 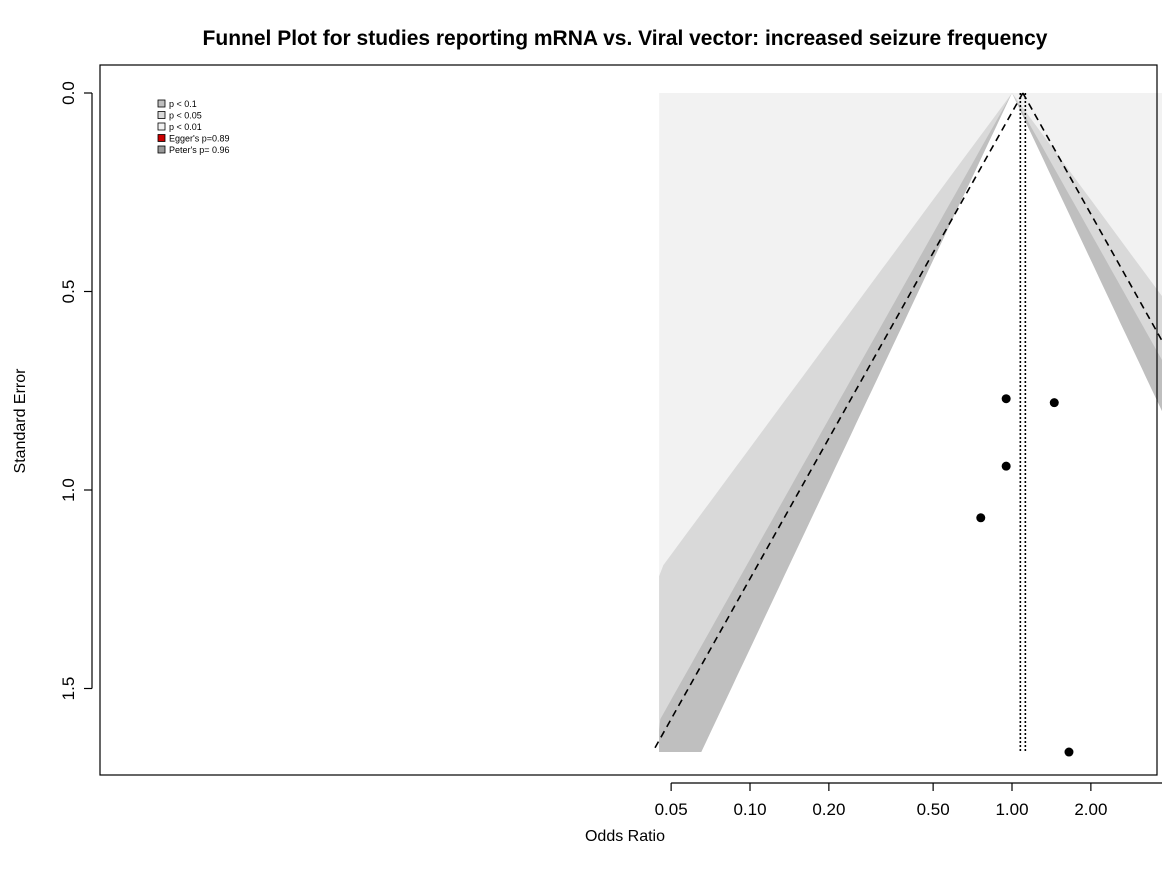 I want to click on x-axis-label: Odds Ratio, so click(x=625, y=836).